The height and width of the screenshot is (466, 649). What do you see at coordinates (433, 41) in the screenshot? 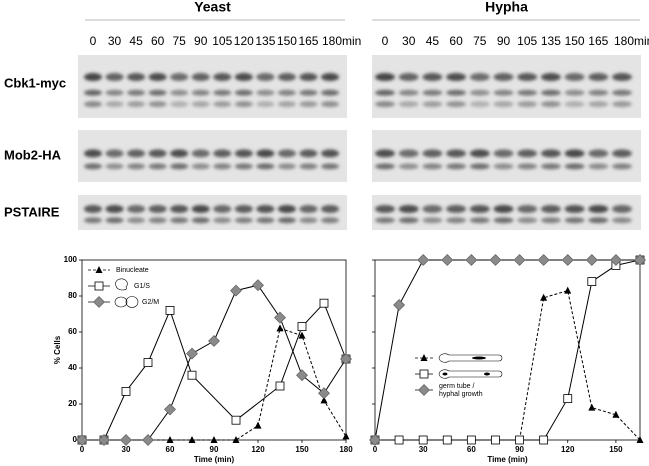
I see `lane-label: 45` at bounding box center [433, 41].